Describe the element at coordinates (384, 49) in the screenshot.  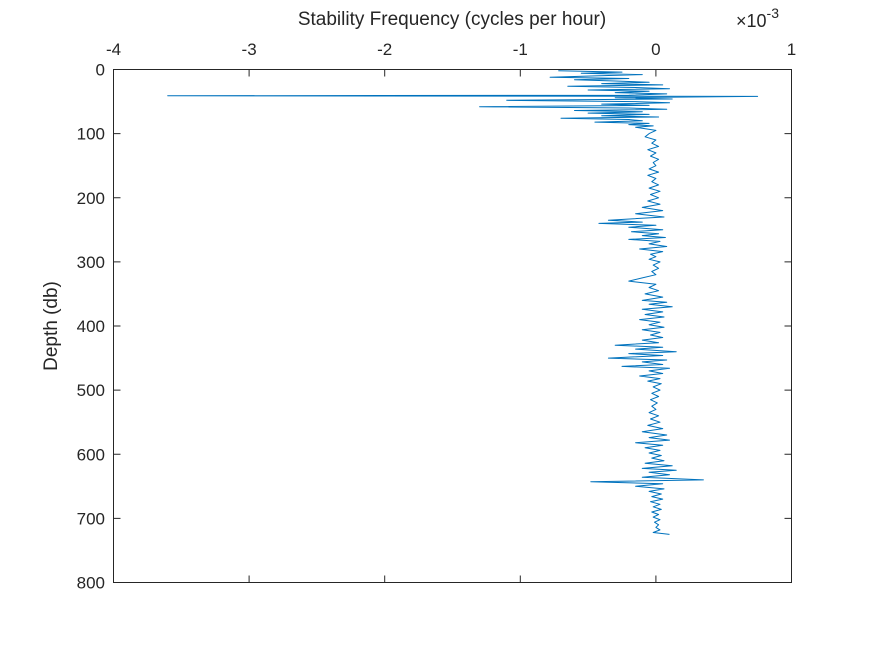
I see `x-tick-label: -2` at that location.